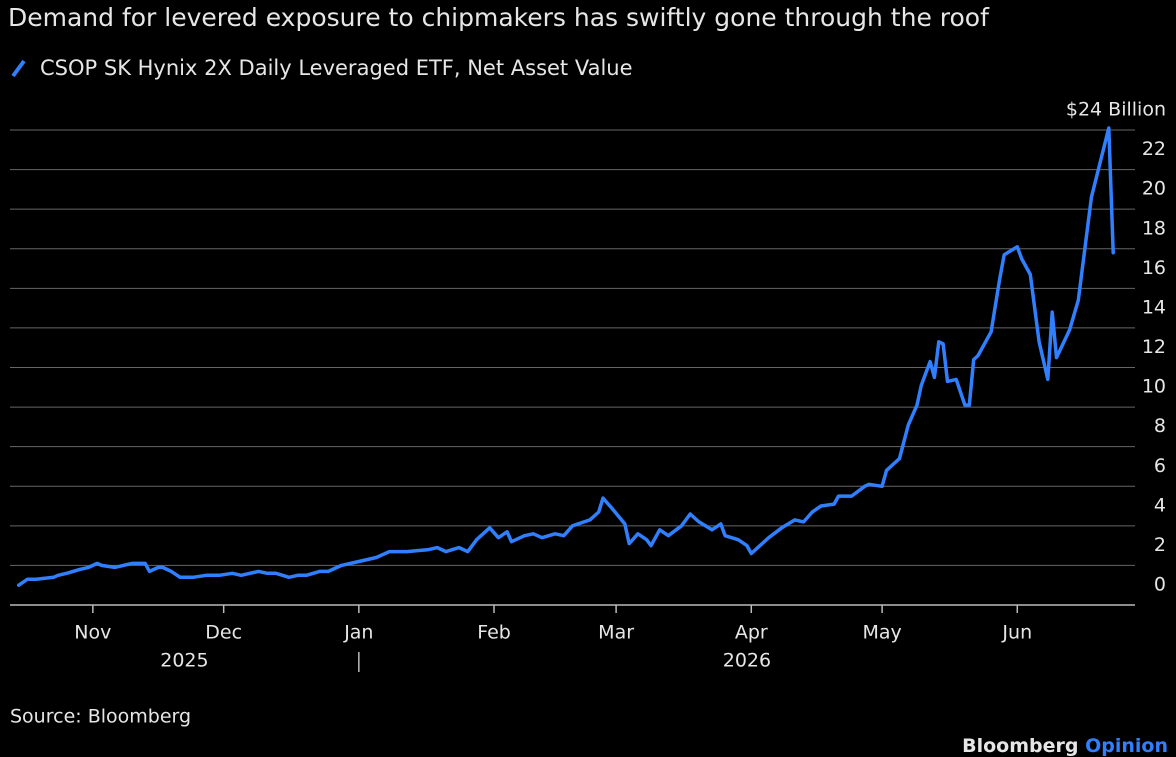 The height and width of the screenshot is (757, 1176). I want to click on source-note: Source: Bloomberg, so click(100, 717).